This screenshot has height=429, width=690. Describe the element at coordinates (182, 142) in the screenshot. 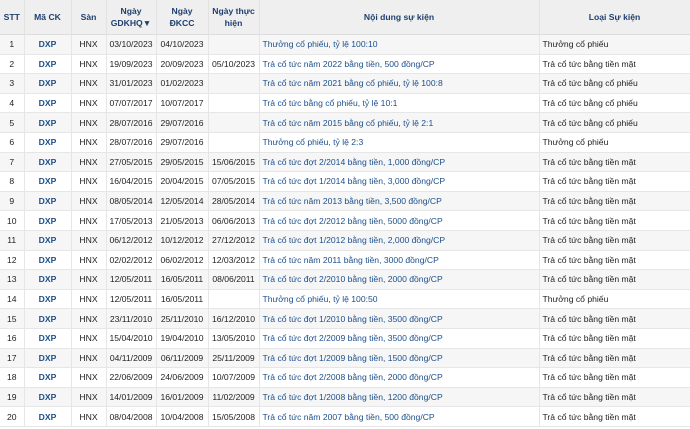

I see `cell-ngay-dkcc: 29/07/2016` at that location.